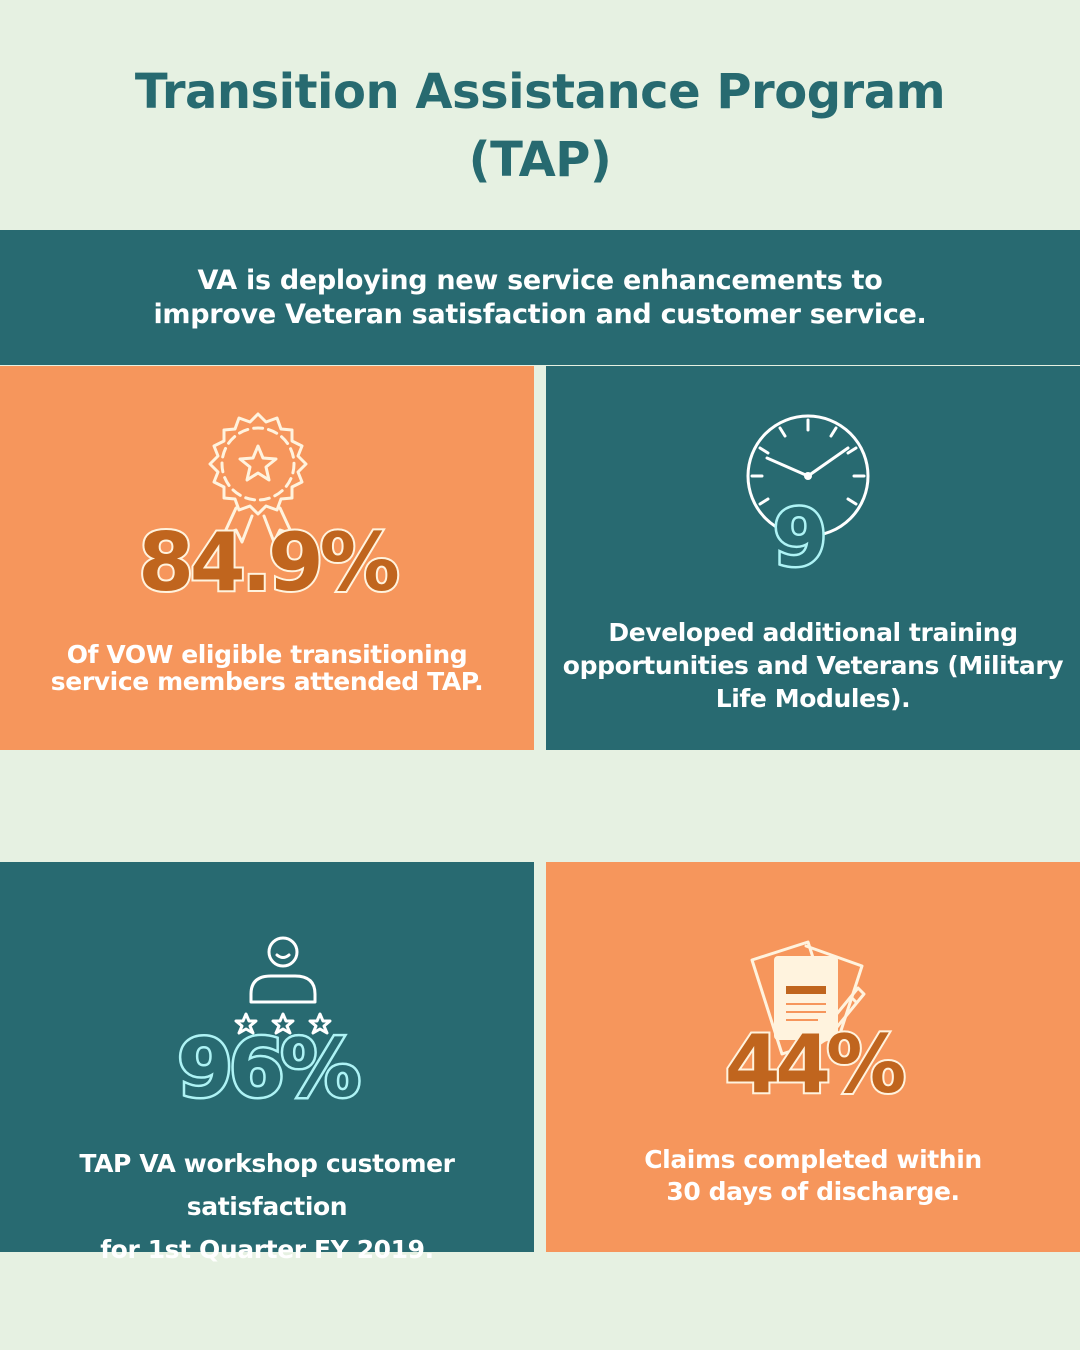  I want to click on clock-icon, so click(808, 476).